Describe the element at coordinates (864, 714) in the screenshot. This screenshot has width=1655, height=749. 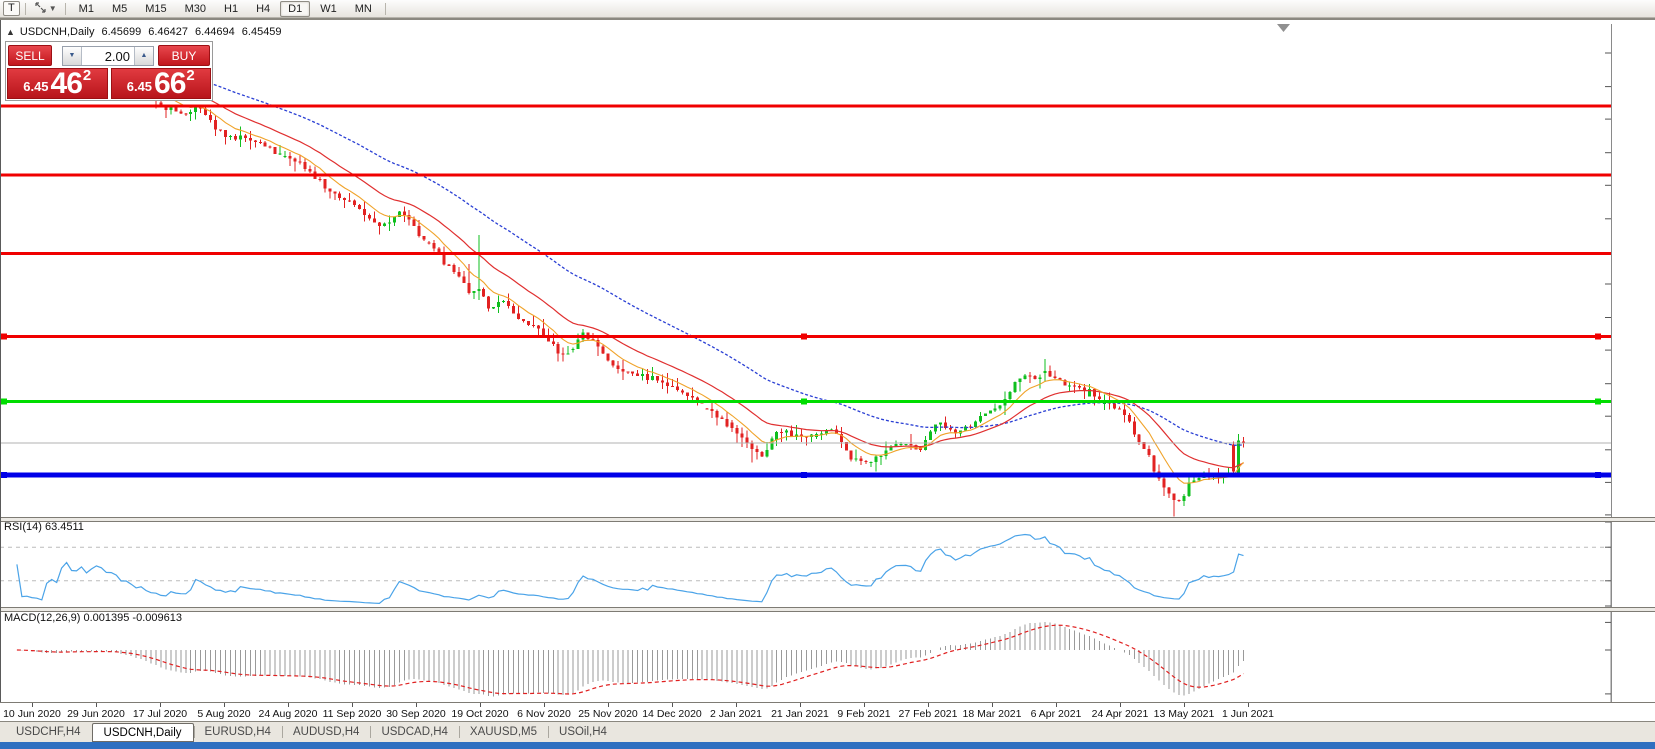
I see `date-label: 9 Feb 2021` at that location.